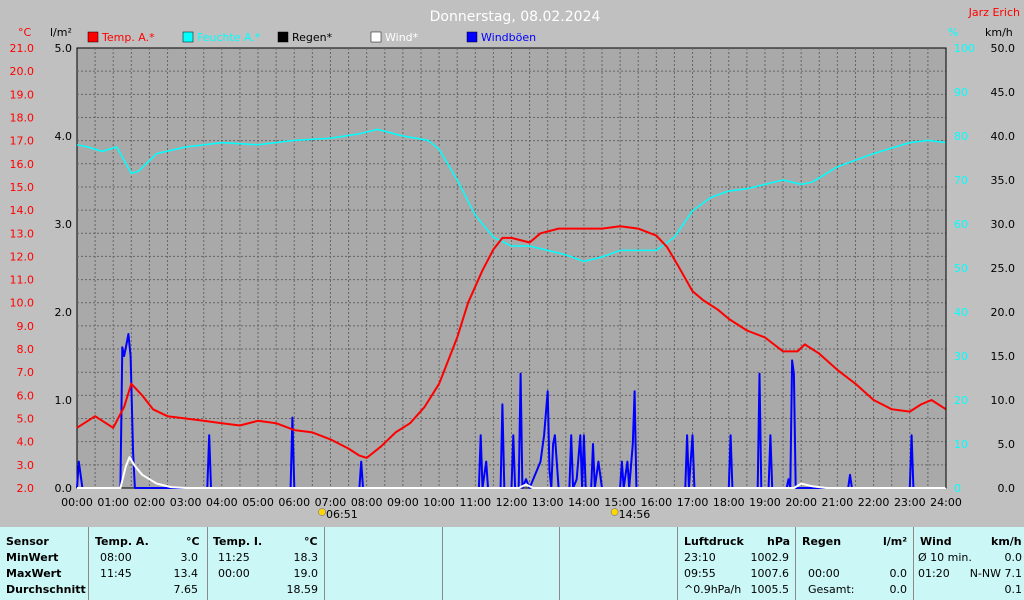  I want to click on x-tick-label: 21:00, so click(838, 502).